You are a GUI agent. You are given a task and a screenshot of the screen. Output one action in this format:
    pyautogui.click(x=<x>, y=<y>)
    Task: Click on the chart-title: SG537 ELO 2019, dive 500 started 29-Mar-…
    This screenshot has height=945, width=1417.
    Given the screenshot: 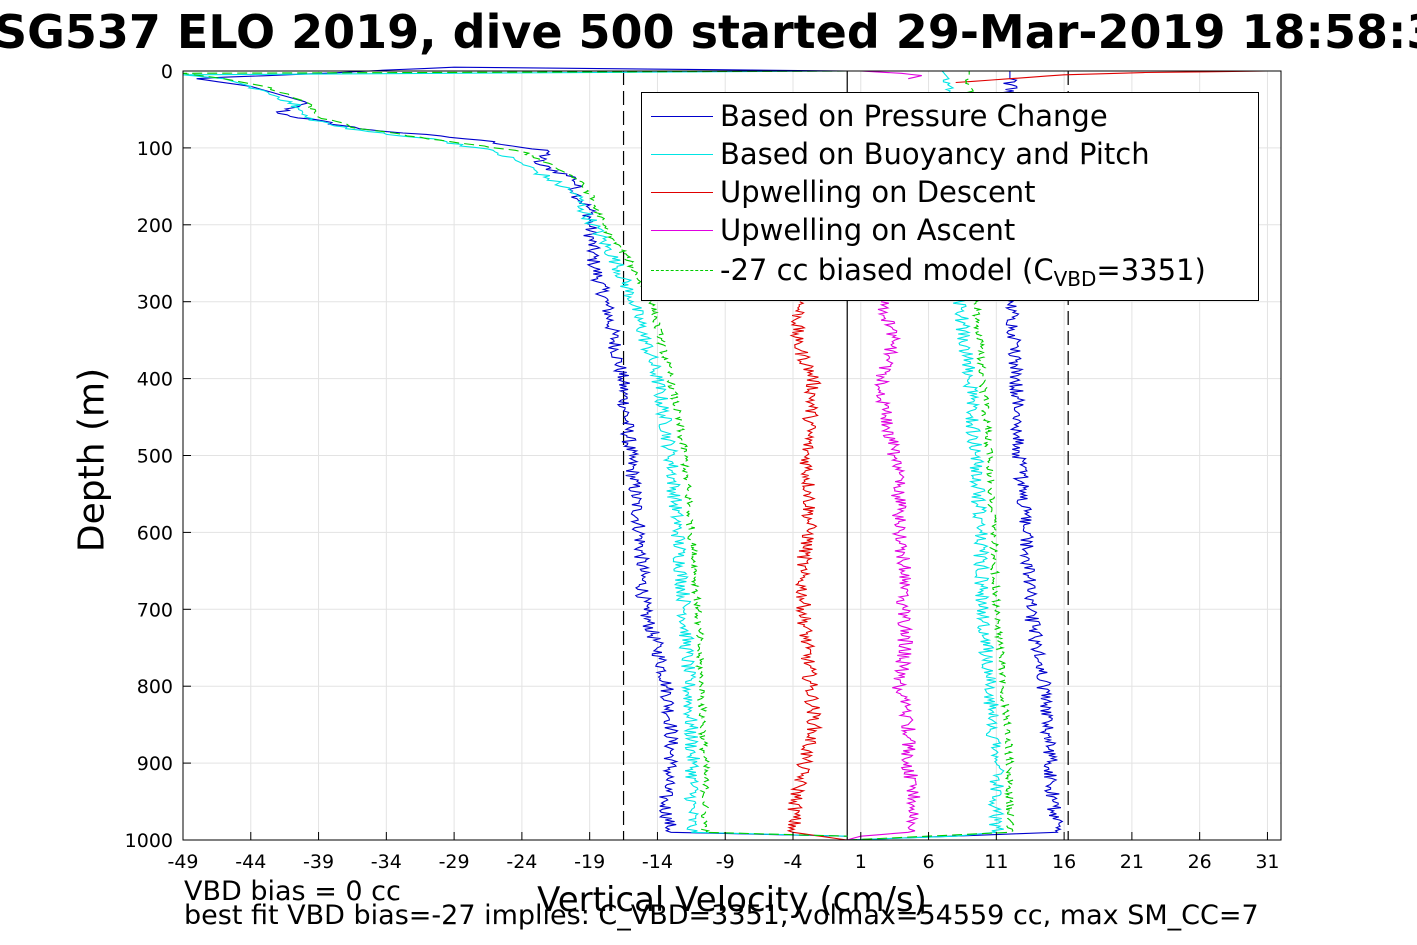 What is the action you would take?
    pyautogui.click(x=708, y=32)
    